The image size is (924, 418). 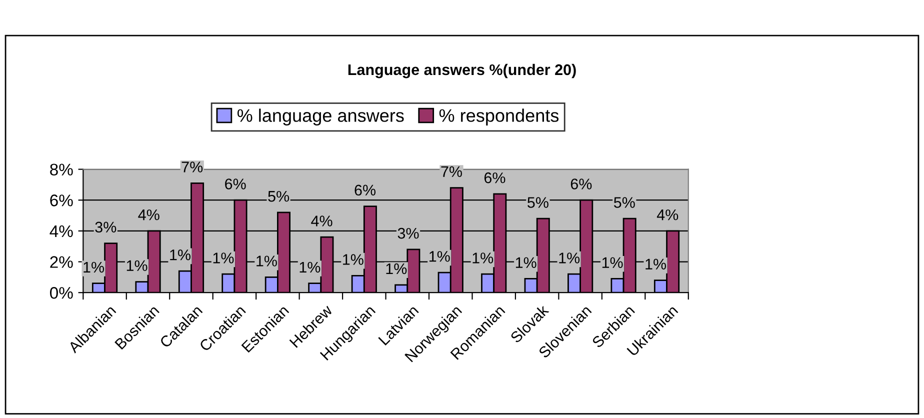 I want to click on legend-label: % respondents, so click(x=499, y=117).